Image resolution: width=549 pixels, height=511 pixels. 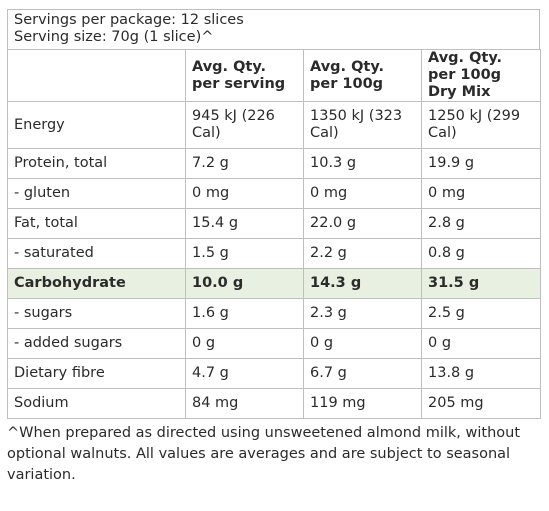 What do you see at coordinates (244, 75) in the screenshot?
I see `column-header-per-serving: Avg. Qty. per serving` at bounding box center [244, 75].